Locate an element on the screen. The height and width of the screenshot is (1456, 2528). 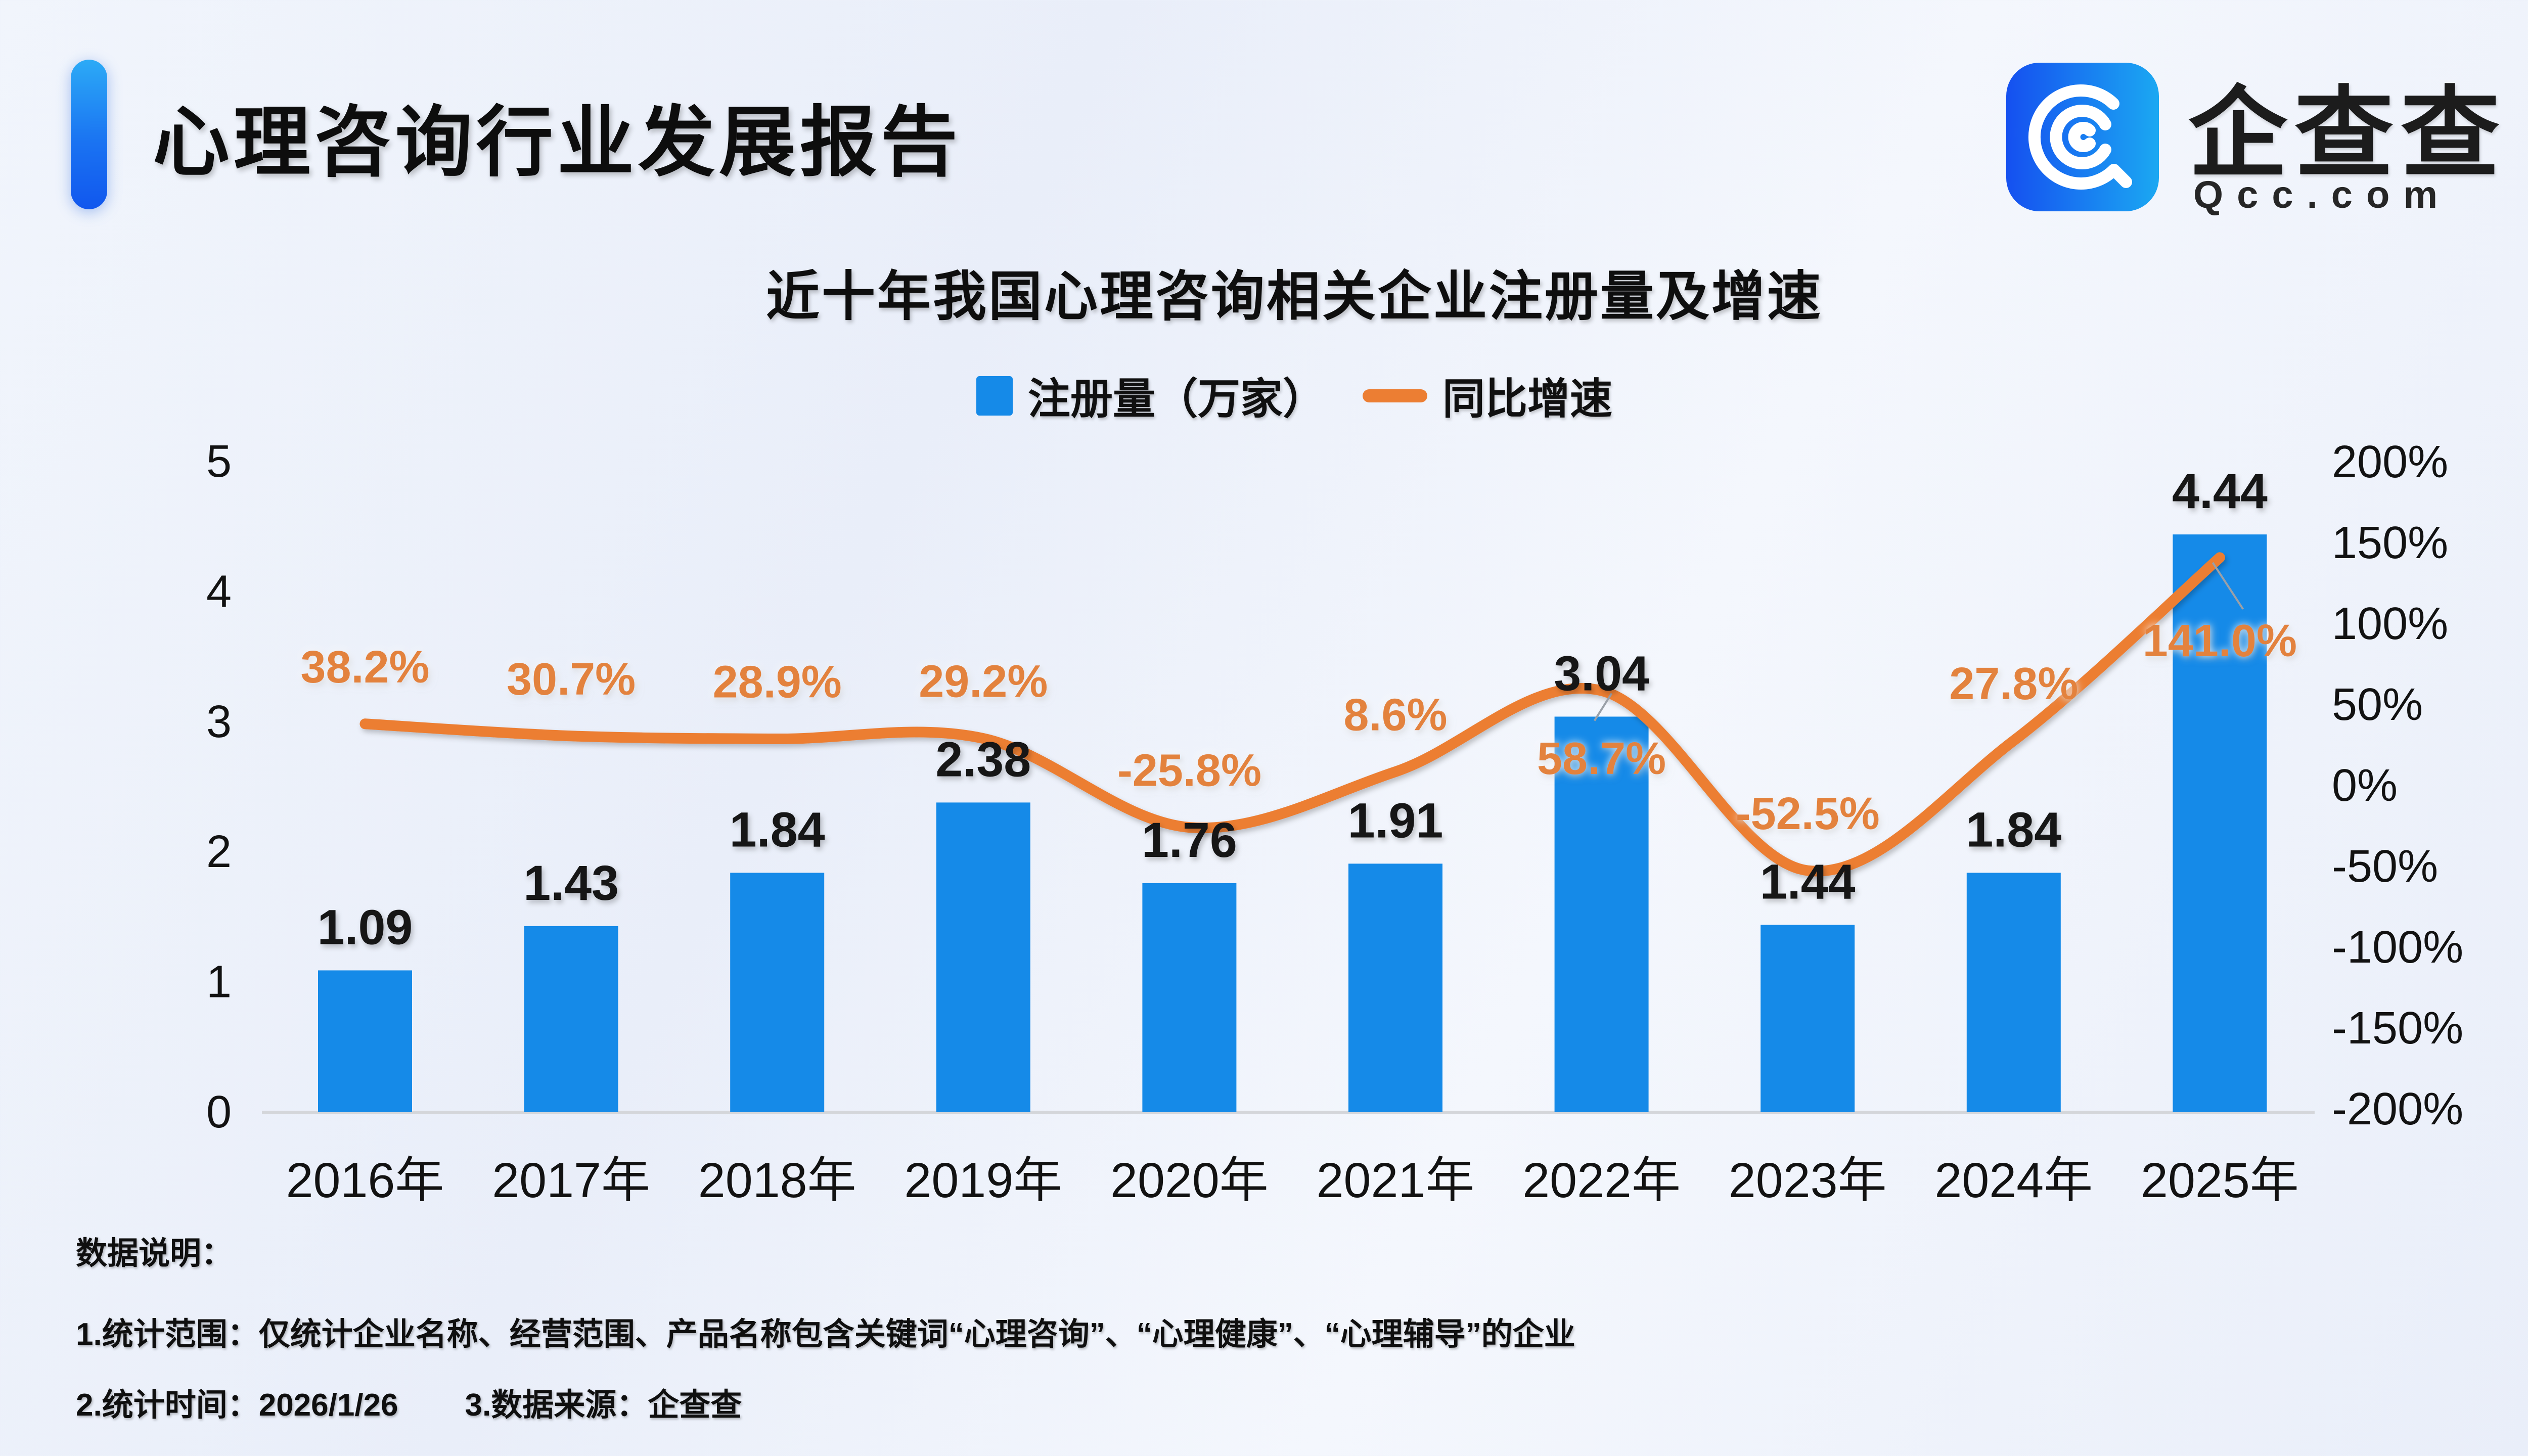
x-axis-label: 2017年 is located at coordinates (571, 1180).